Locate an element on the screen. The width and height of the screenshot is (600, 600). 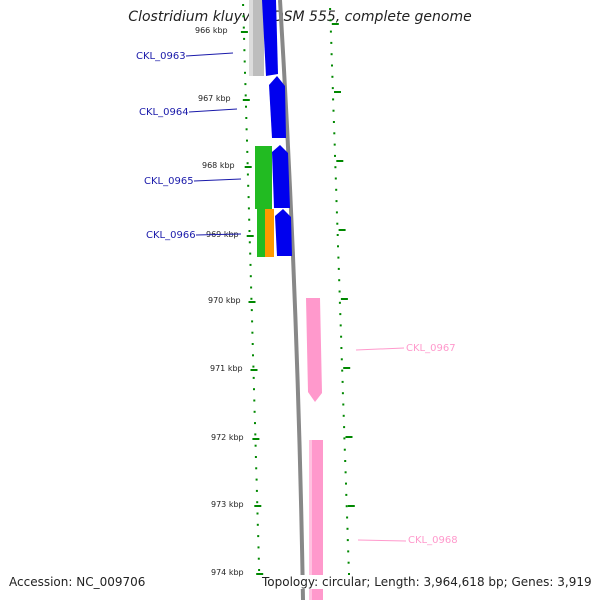
gene-label-ckl-0966: CKL_0966 is located at coordinates (171, 235).